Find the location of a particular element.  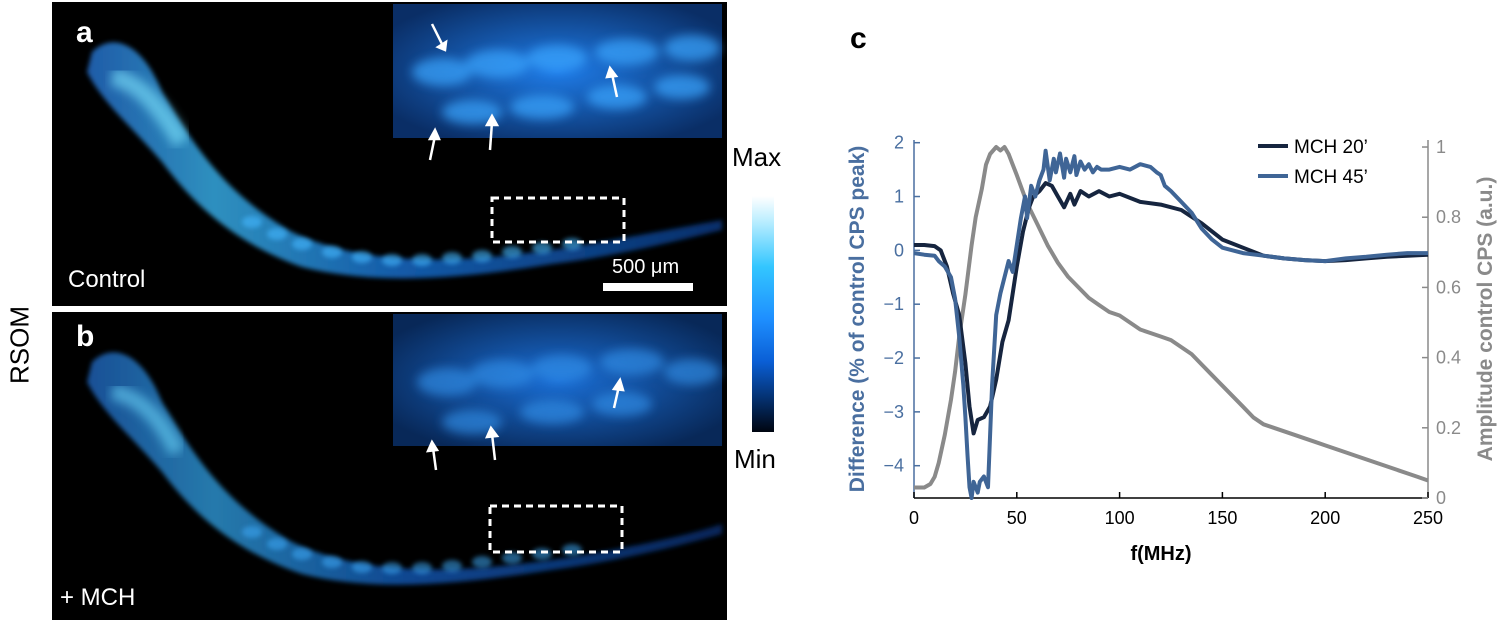

left-y-tick-label: −3 is located at coordinates (893, 412).